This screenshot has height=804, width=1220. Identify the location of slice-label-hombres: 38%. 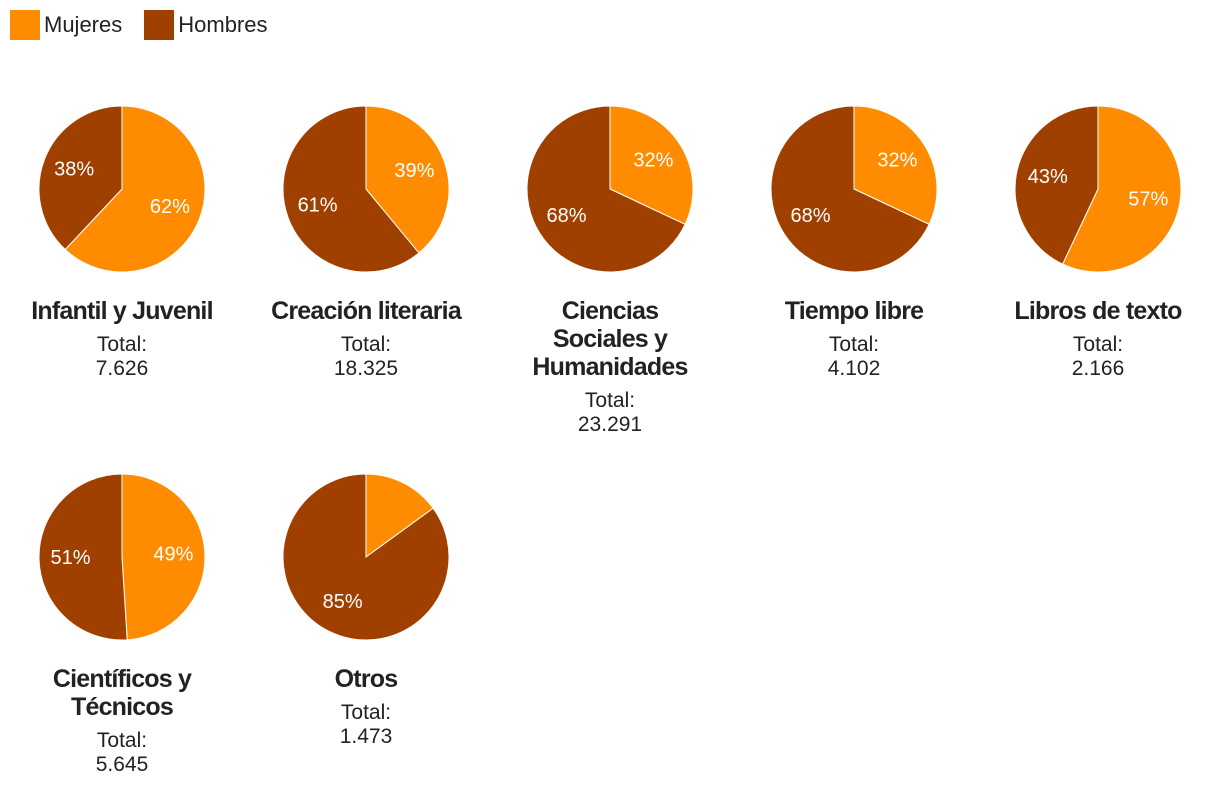
(74, 169).